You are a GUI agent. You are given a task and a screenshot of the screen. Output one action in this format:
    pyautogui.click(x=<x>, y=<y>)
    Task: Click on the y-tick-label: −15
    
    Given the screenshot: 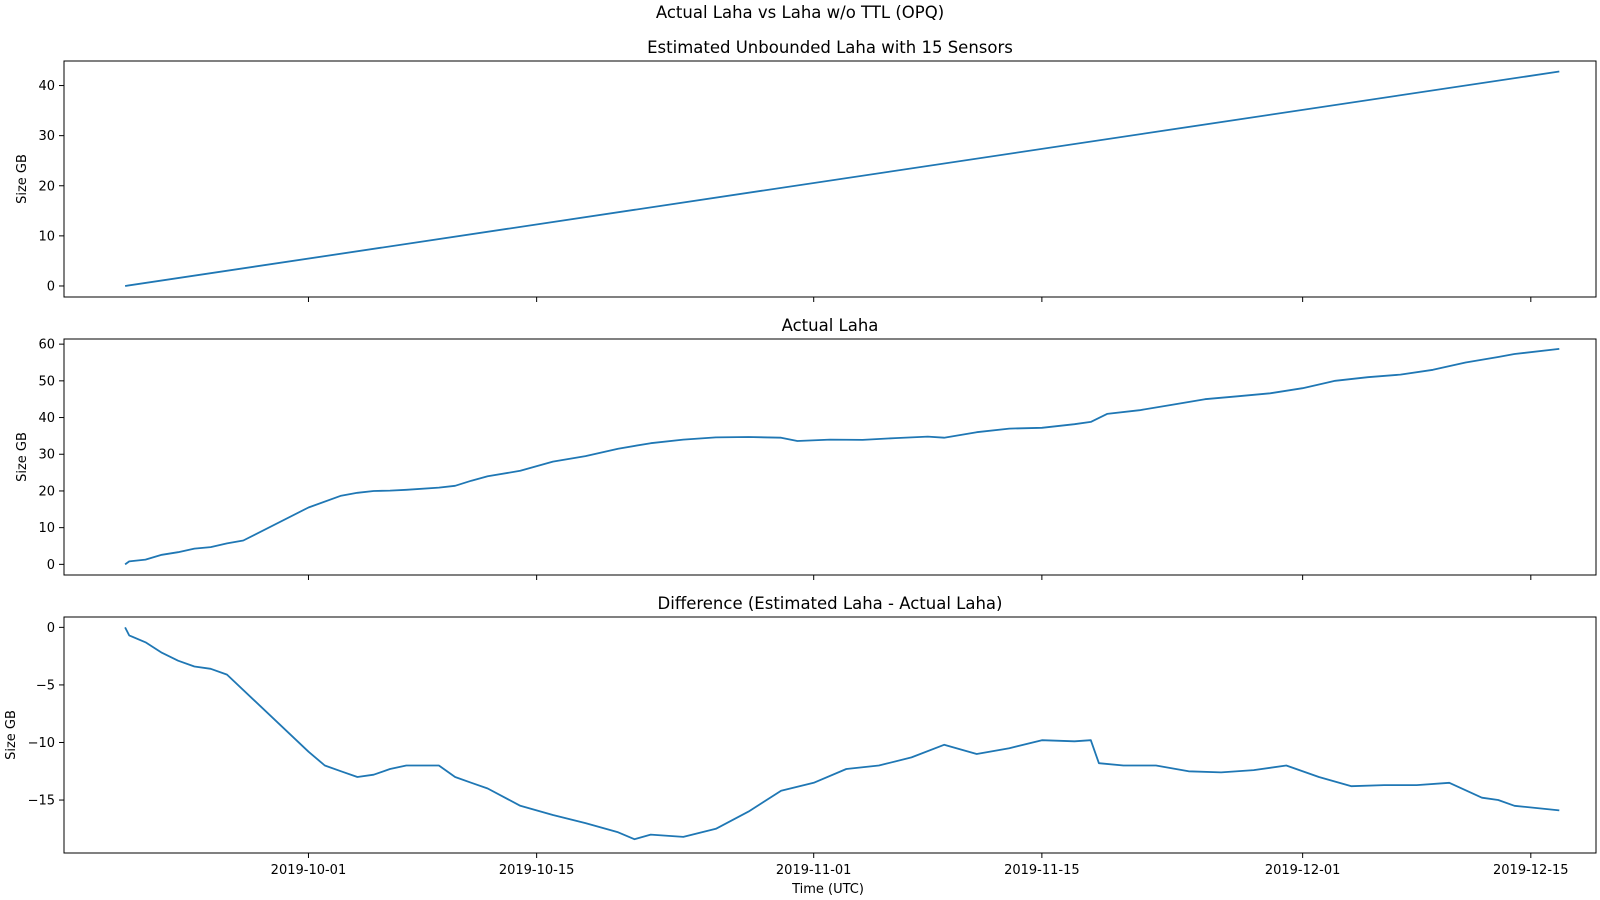 What is the action you would take?
    pyautogui.click(x=41, y=801)
    